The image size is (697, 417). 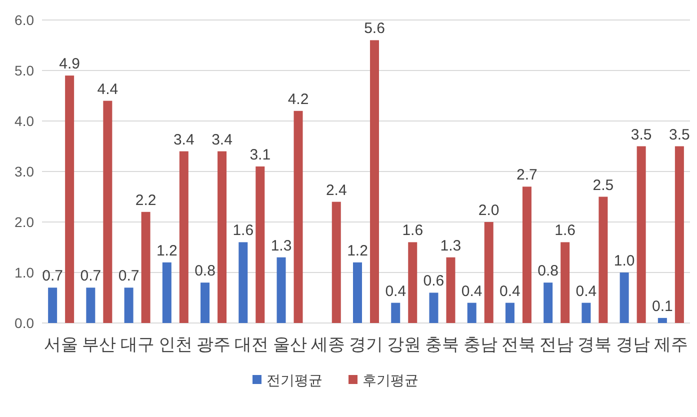 What do you see at coordinates (99, 344) in the screenshot?
I see `x-tick-label: 부산` at bounding box center [99, 344].